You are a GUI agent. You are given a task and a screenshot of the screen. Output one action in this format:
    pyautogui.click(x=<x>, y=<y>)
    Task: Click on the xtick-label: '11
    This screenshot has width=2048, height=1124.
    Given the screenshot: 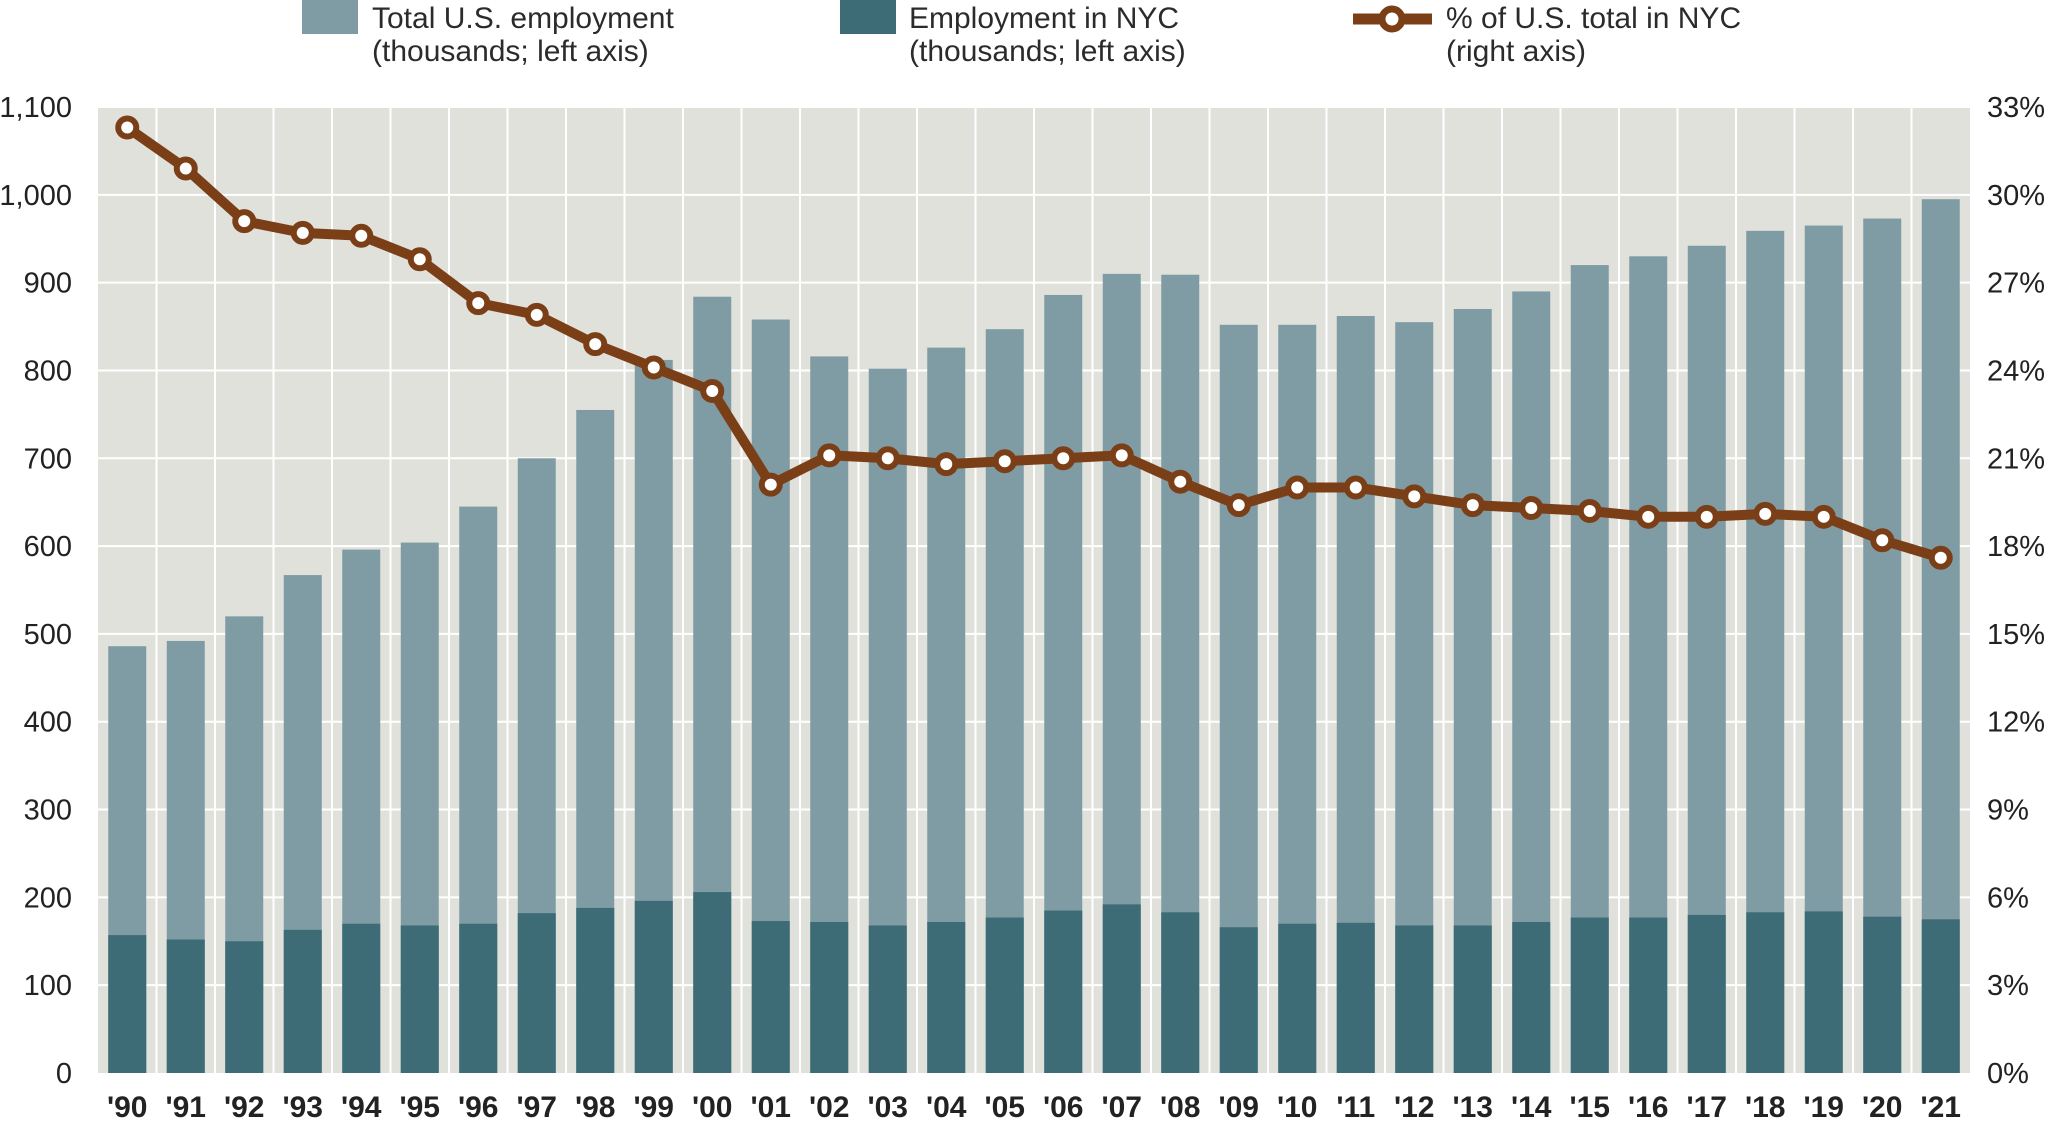 What is the action you would take?
    pyautogui.click(x=1355, y=1107)
    